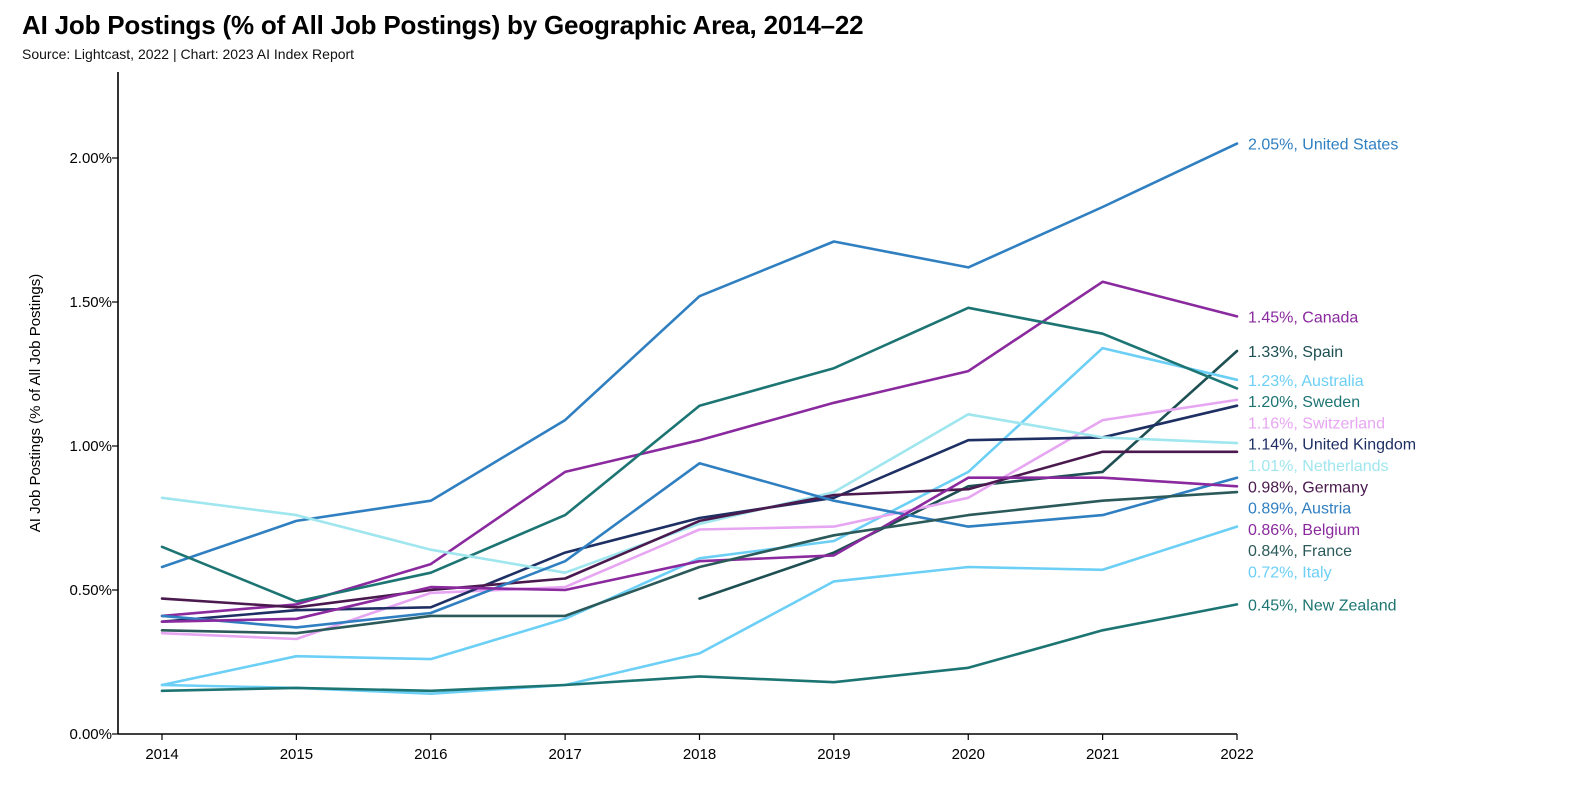 This screenshot has width=1572, height=788. Describe the element at coordinates (1300, 551) in the screenshot. I see `end-label-france: 0.84%, France` at that location.